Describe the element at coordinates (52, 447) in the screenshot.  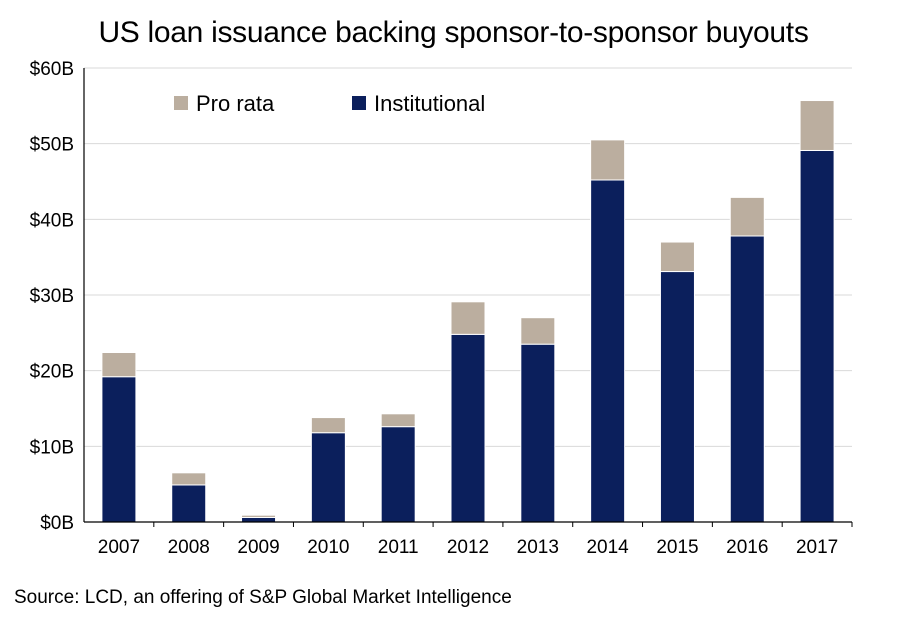
I see `y-tick-label: $10B` at that location.